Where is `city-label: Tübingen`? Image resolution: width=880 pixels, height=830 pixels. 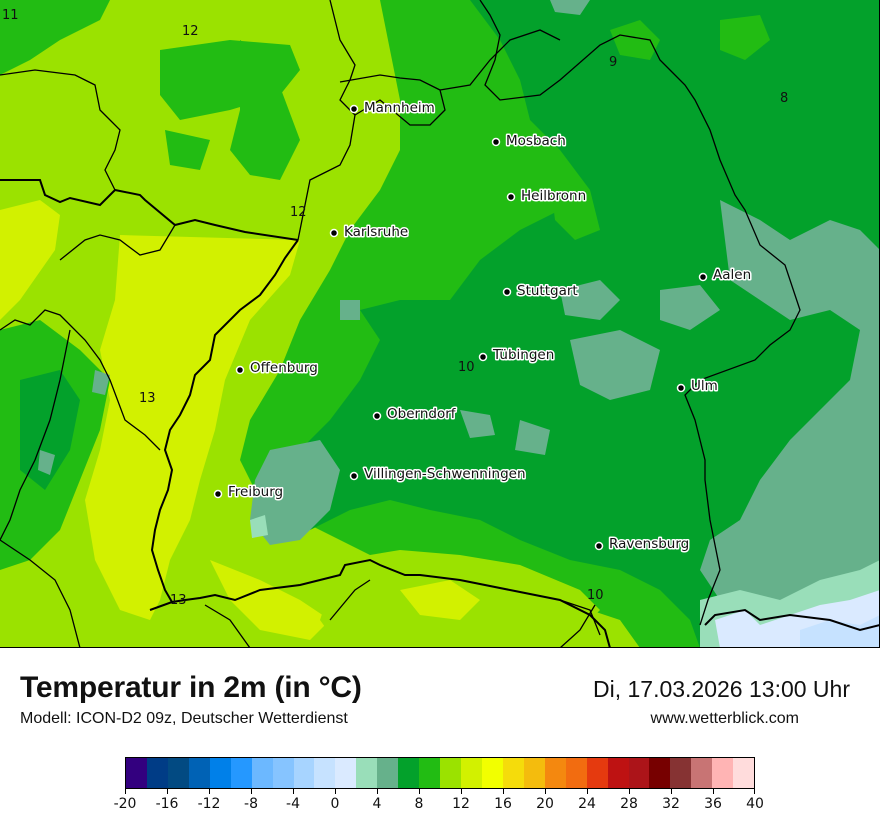 city-label: Tübingen is located at coordinates (523, 355).